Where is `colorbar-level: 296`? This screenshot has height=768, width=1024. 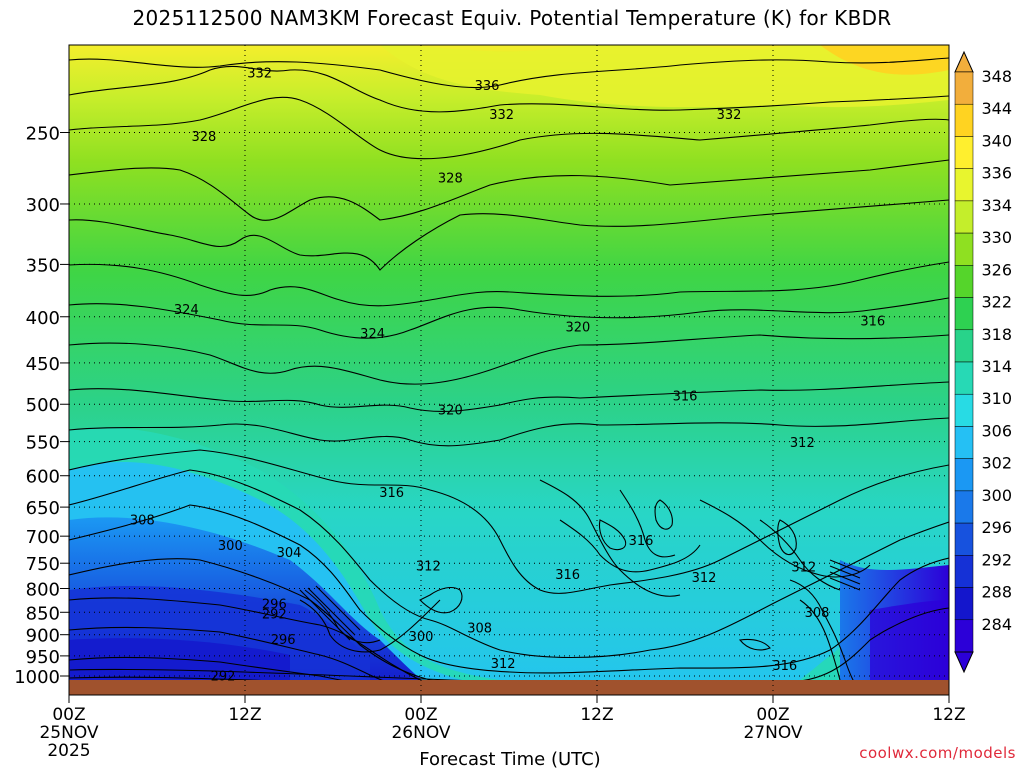
colorbar-level: 296 is located at coordinates (996, 527).